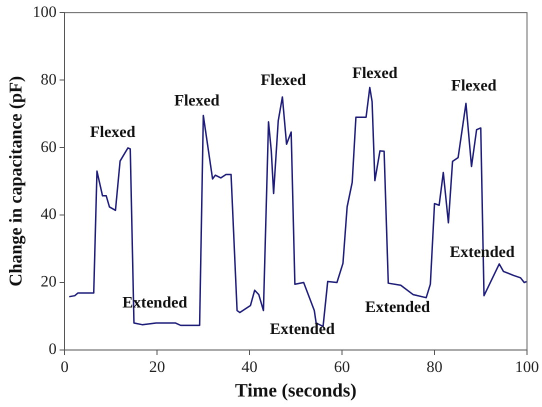  I want to click on y-tick-label: 80, so click(48, 79).